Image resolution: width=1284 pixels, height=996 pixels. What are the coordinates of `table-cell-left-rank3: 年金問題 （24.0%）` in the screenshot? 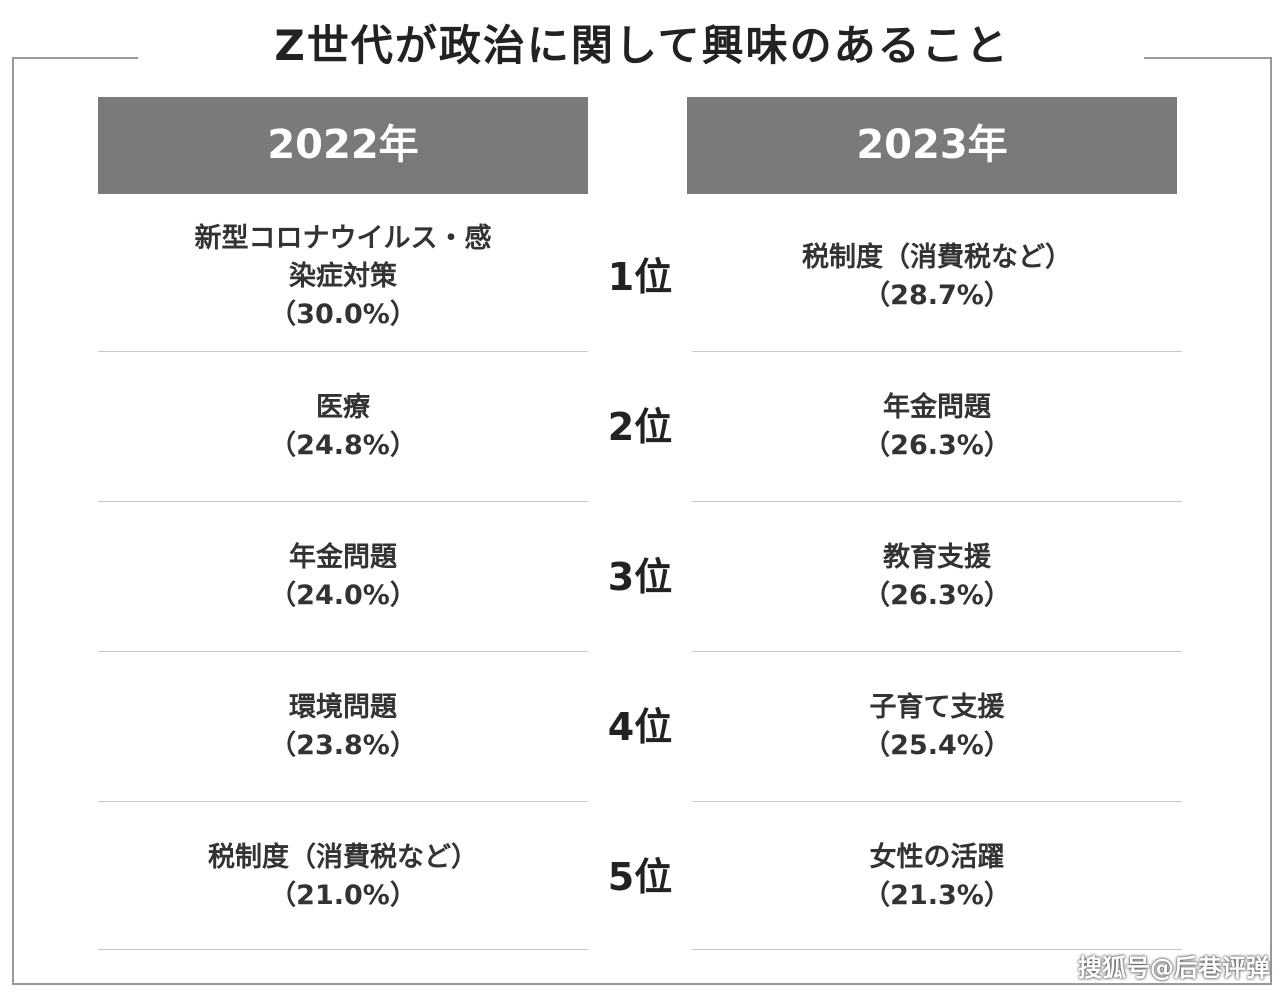 It's located at (343, 577).